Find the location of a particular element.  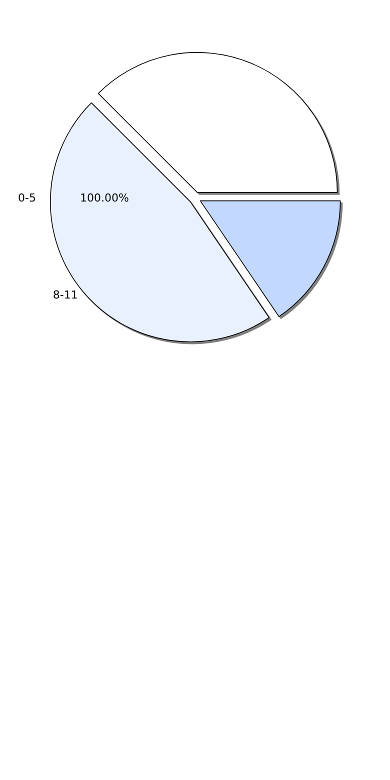

text: 0-5 is located at coordinates (27, 198).